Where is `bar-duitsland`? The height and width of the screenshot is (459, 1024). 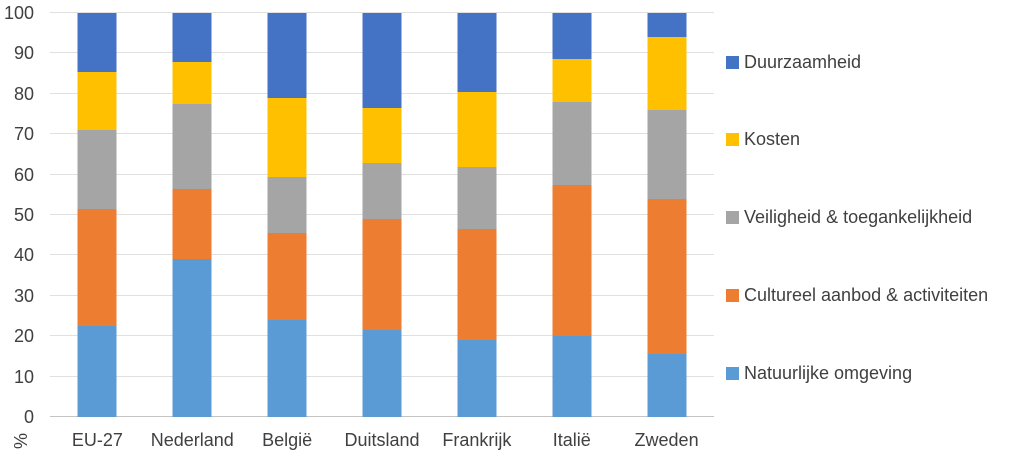 bar-duitsland is located at coordinates (382, 215).